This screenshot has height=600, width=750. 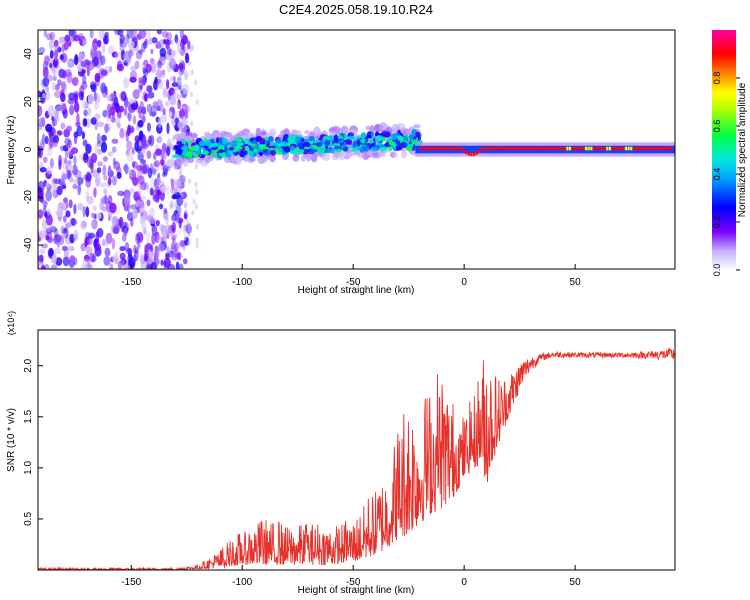 What do you see at coordinates (353, 282) in the screenshot?
I see `x-tick-label: -50` at bounding box center [353, 282].